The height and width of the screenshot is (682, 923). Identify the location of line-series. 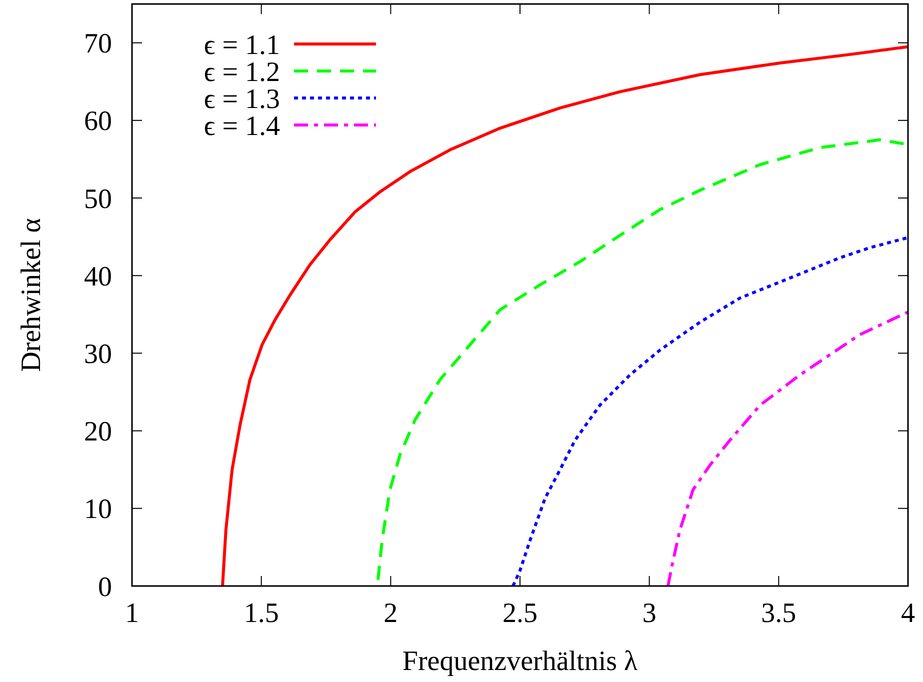
(787, 448).